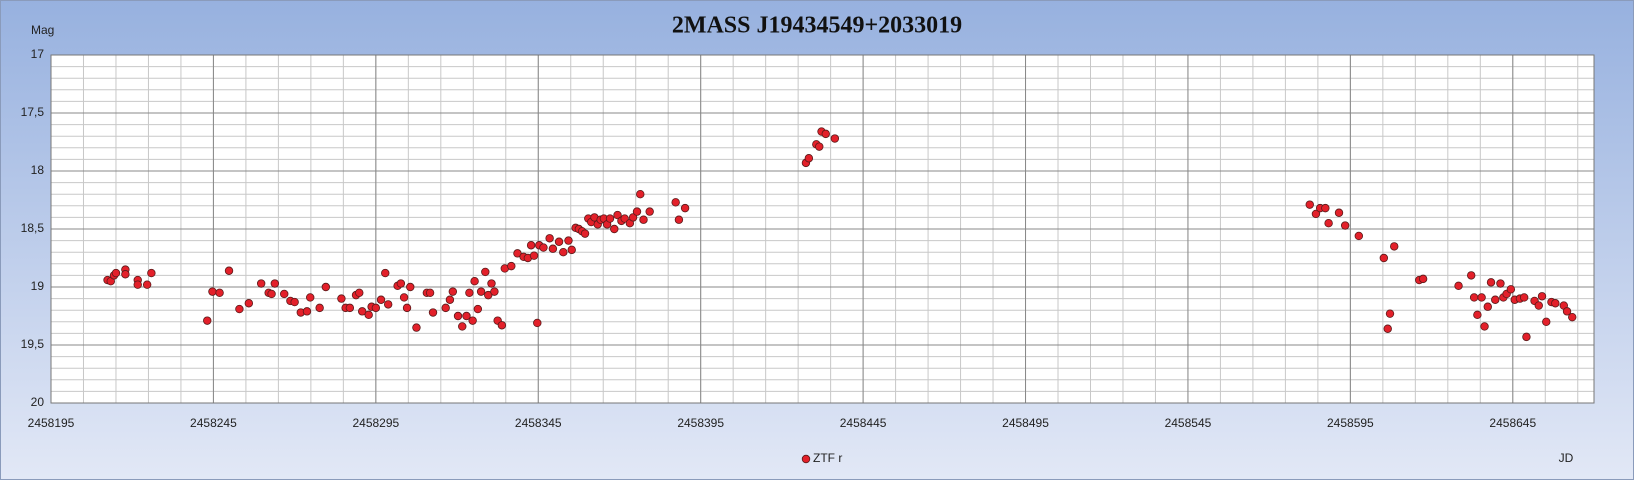  What do you see at coordinates (700, 423) in the screenshot?
I see `x-tick-label: 2458395` at bounding box center [700, 423].